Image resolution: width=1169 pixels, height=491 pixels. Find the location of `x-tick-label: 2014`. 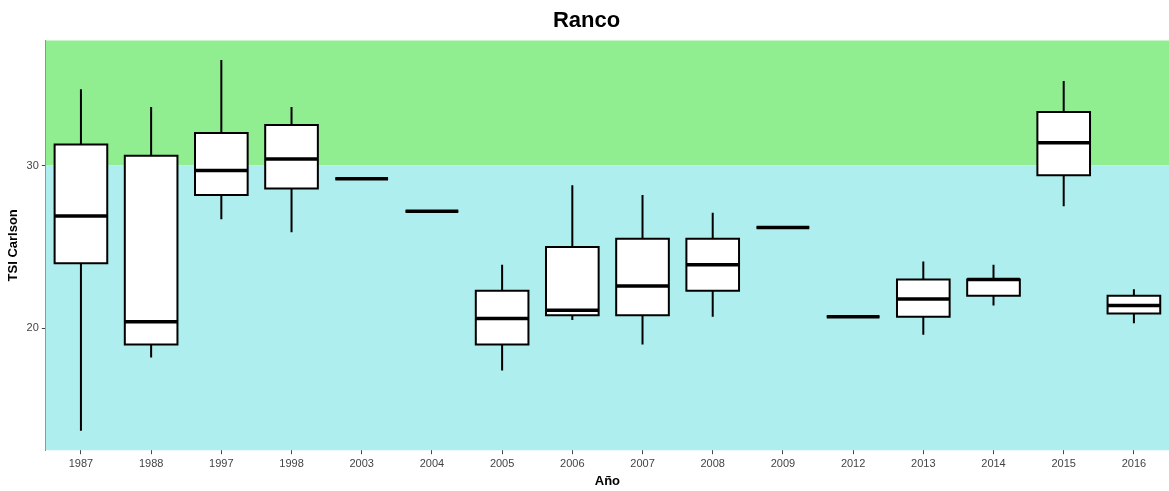

x-tick-label: 2014 is located at coordinates (993, 462).